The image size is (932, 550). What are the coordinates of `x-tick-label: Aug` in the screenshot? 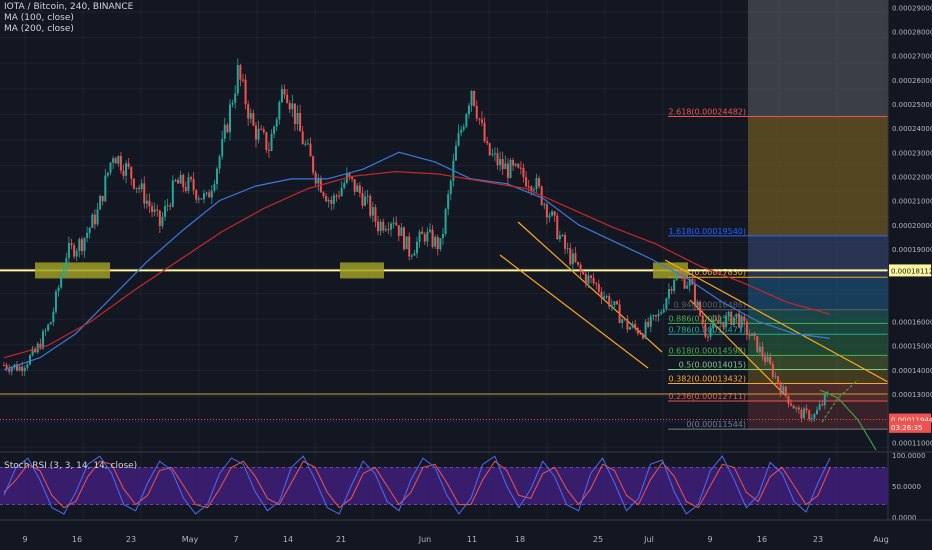 It's located at (881, 539).